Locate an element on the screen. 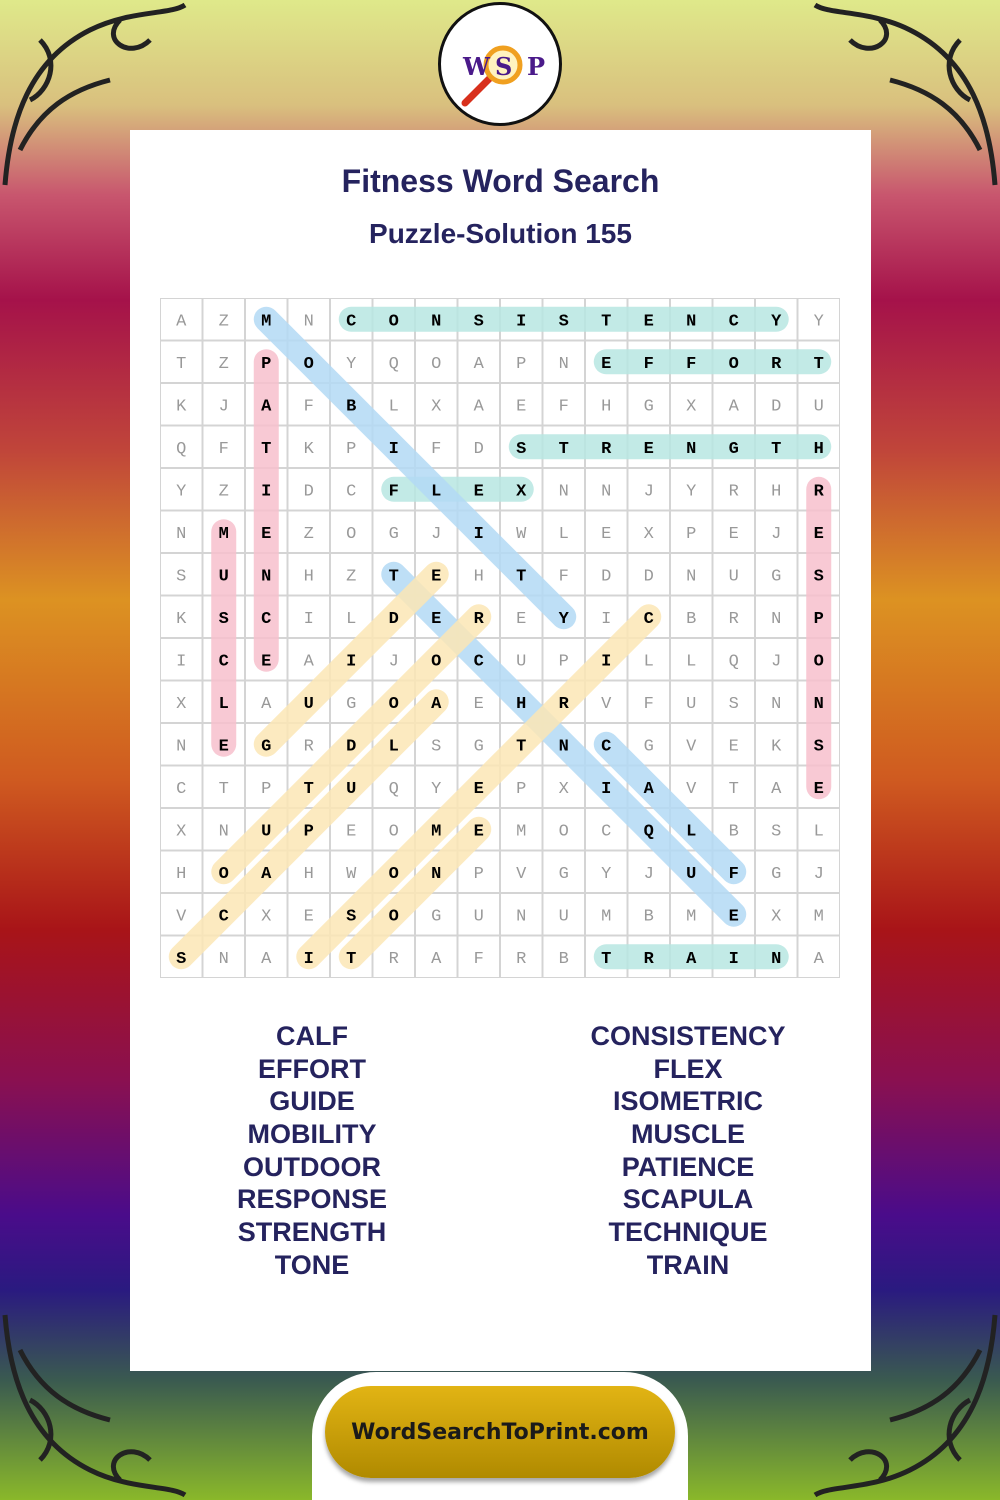  grid-letter-found: X is located at coordinates (521, 491).